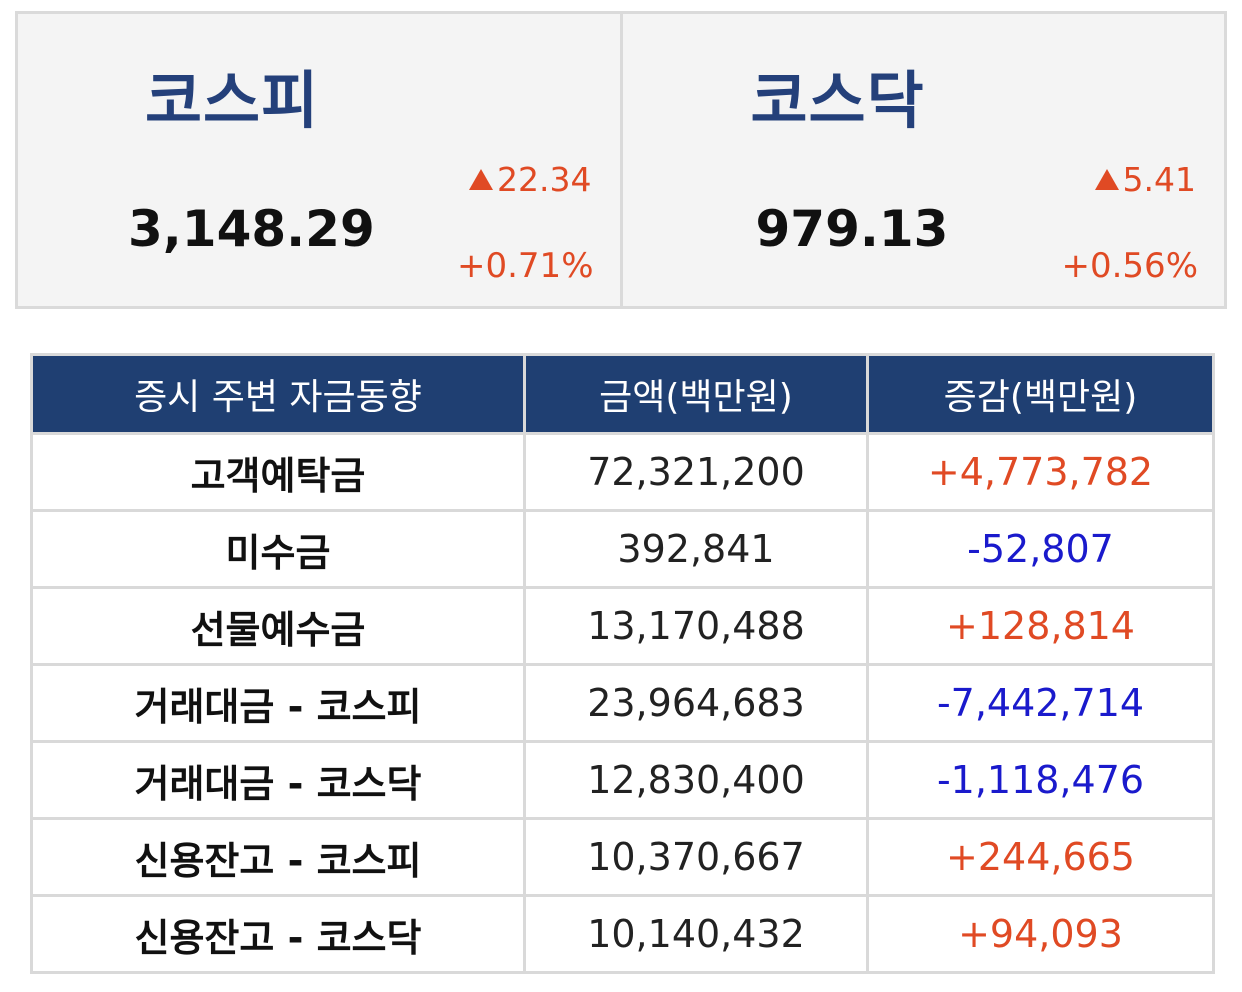  I want to click on row-amount: 10,140,432, so click(696, 934).